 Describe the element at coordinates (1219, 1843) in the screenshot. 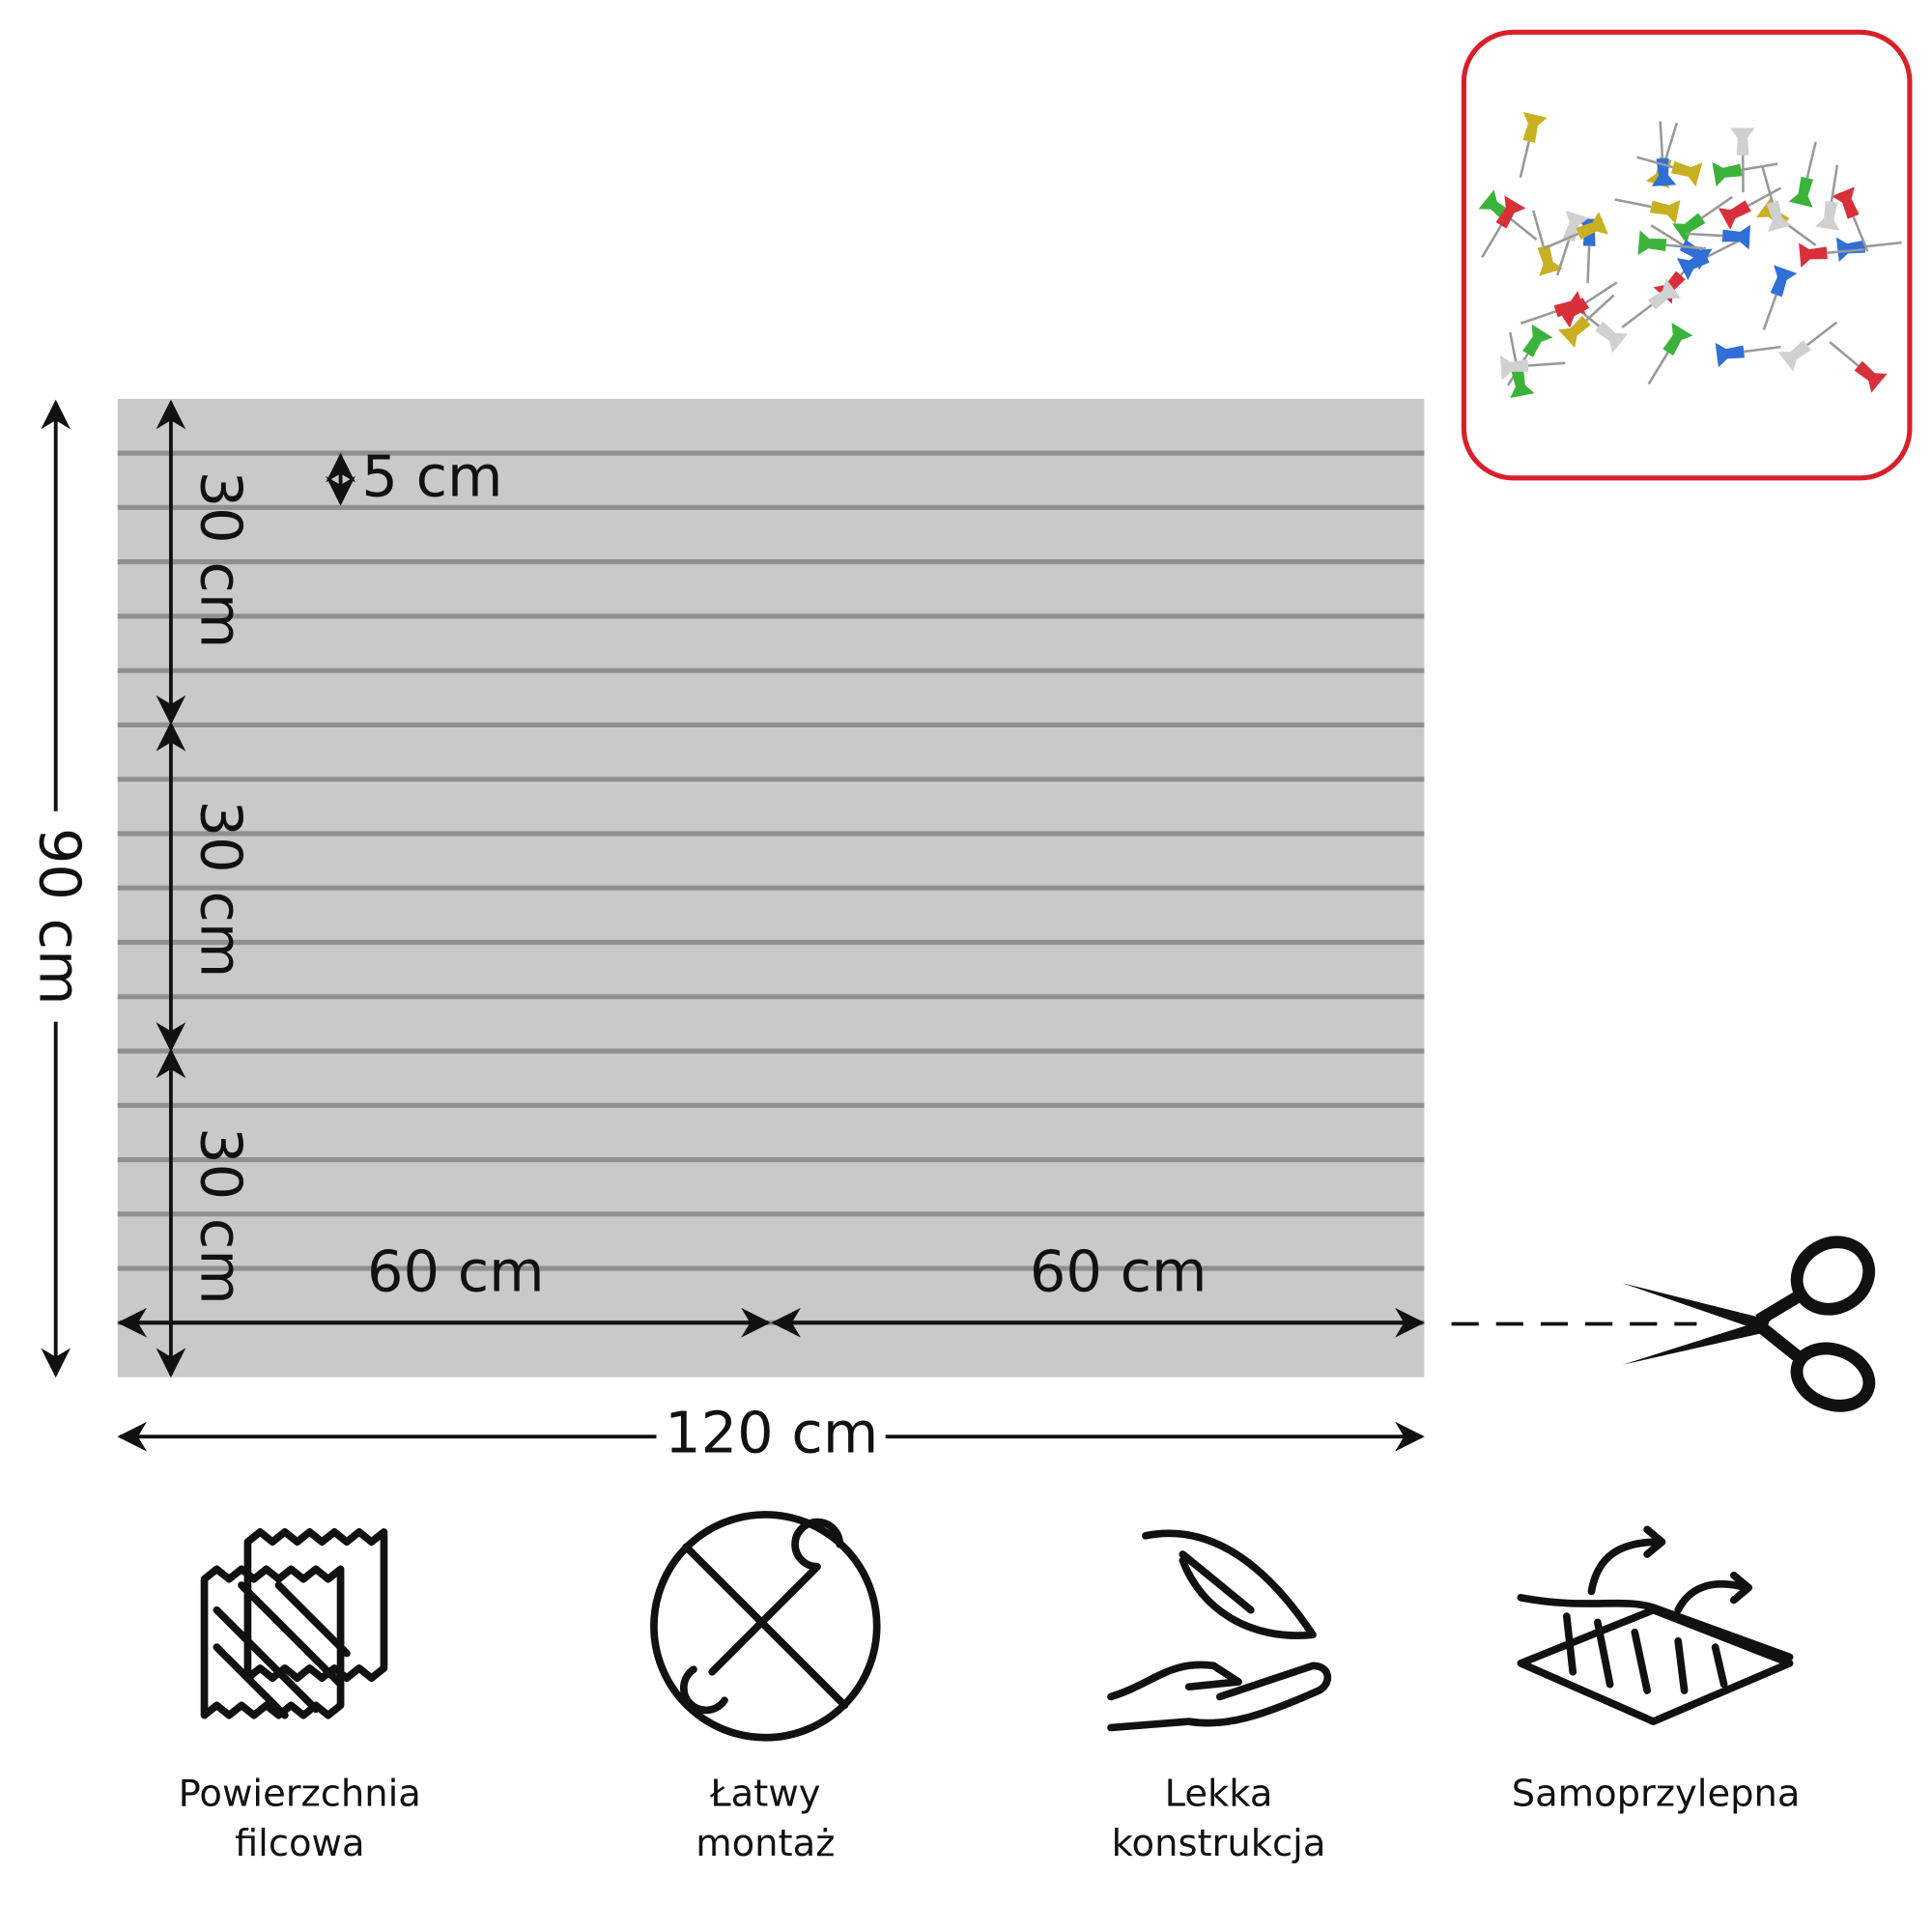

I see `feature-caption: konstrukcja` at that location.